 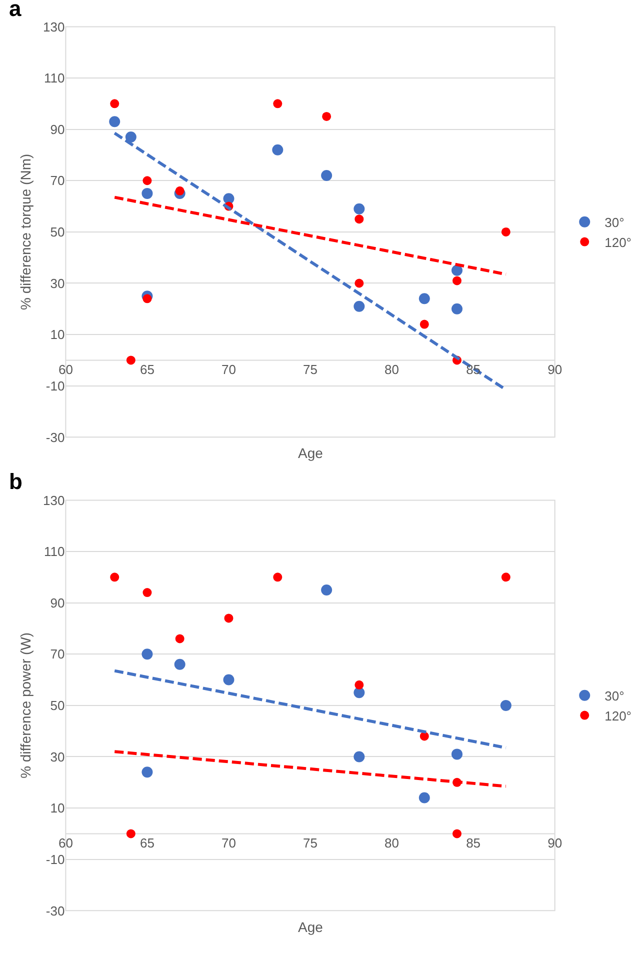 What do you see at coordinates (26, 705) in the screenshot?
I see `y-axis-title: % difference power (W)` at bounding box center [26, 705].